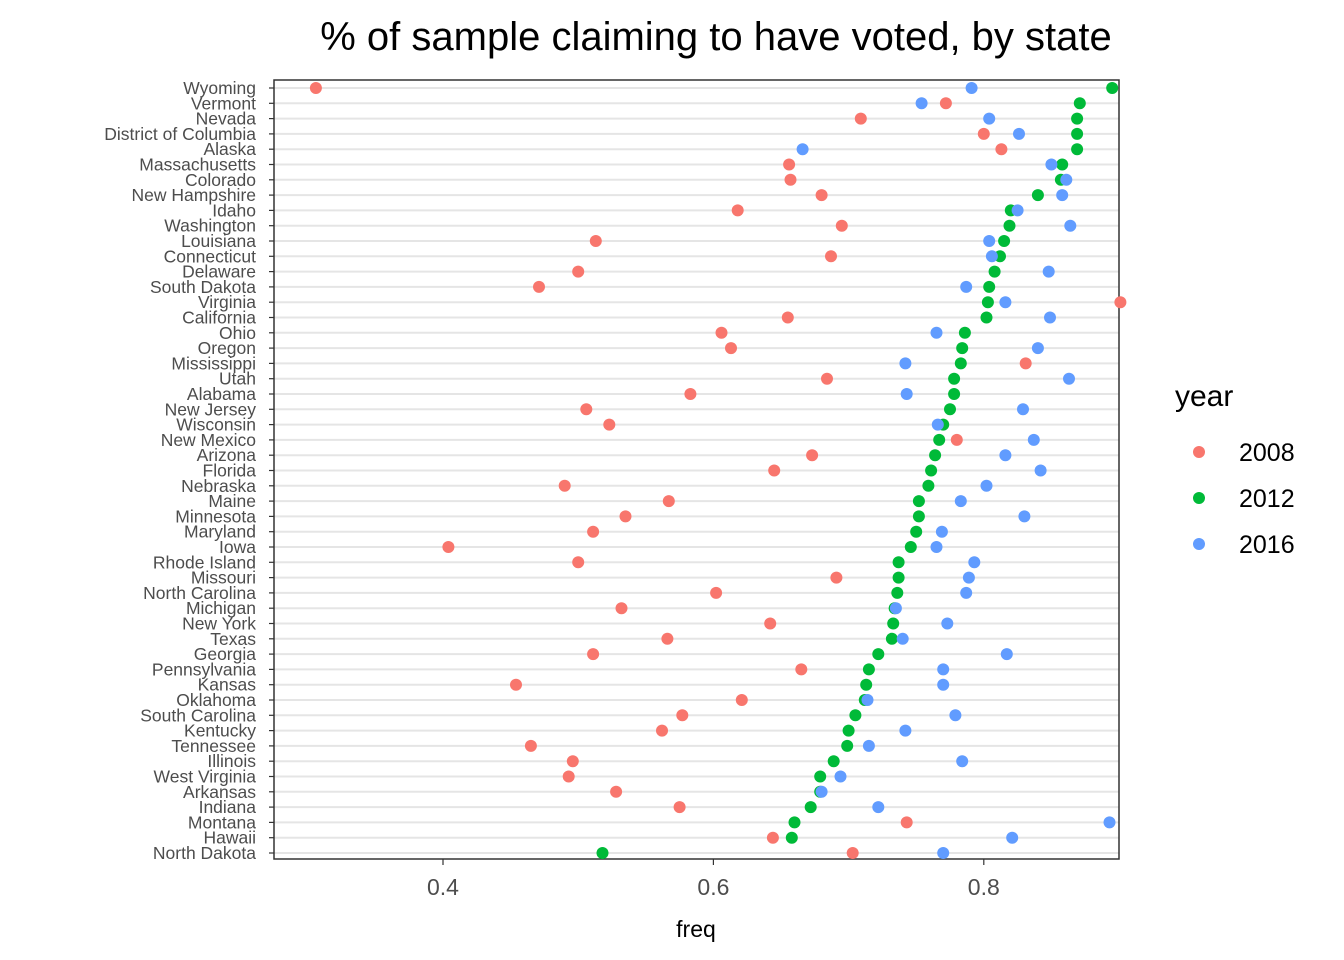 This screenshot has width=1344, height=960. What do you see at coordinates (937, 424) in the screenshot?
I see `point-2016-wisconsin` at bounding box center [937, 424].